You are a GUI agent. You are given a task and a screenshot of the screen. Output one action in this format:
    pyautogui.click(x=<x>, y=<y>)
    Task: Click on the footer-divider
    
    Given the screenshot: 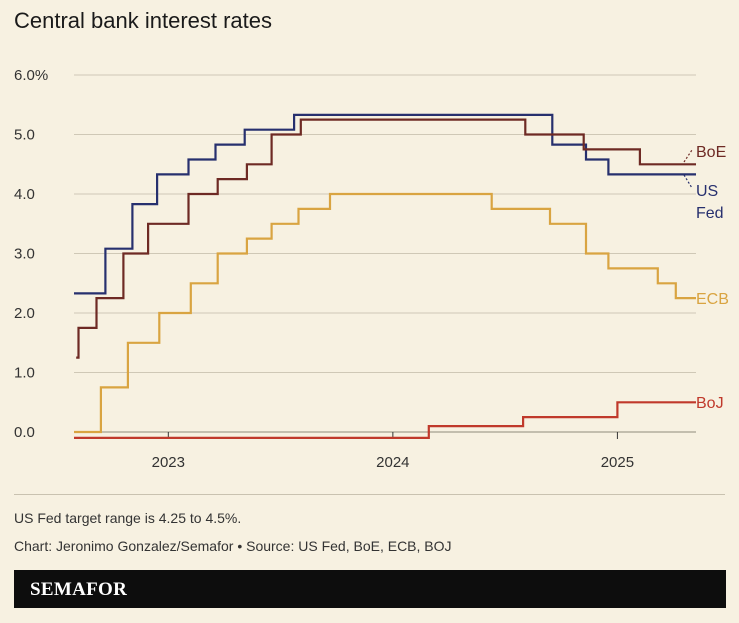 What is the action you would take?
    pyautogui.click(x=369, y=494)
    